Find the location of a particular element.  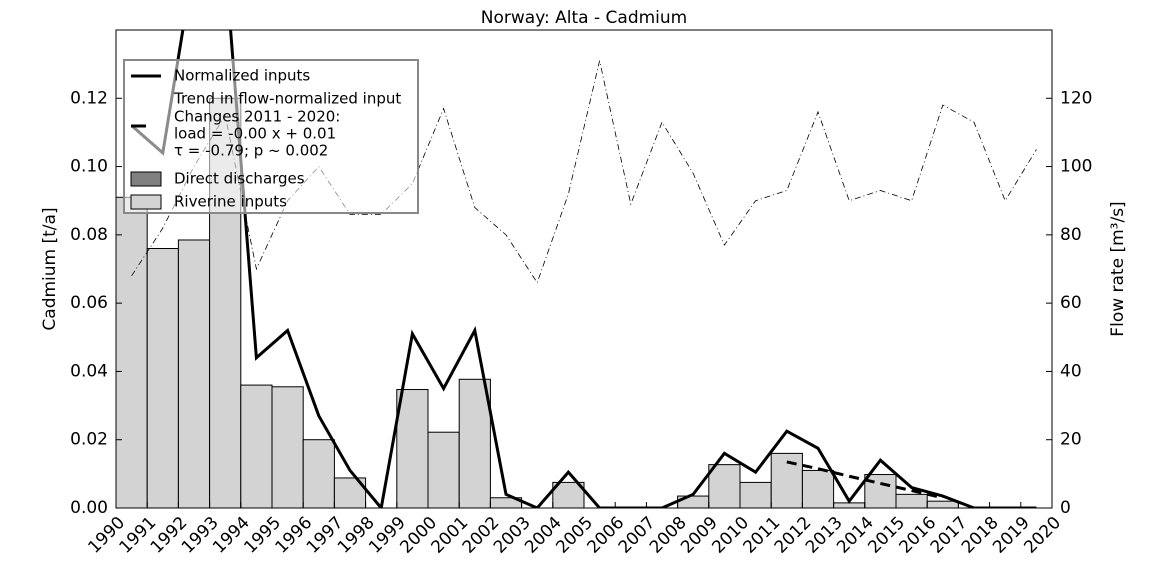

chart-title: Norway: Alta - Cadmium is located at coordinates (584, 18).